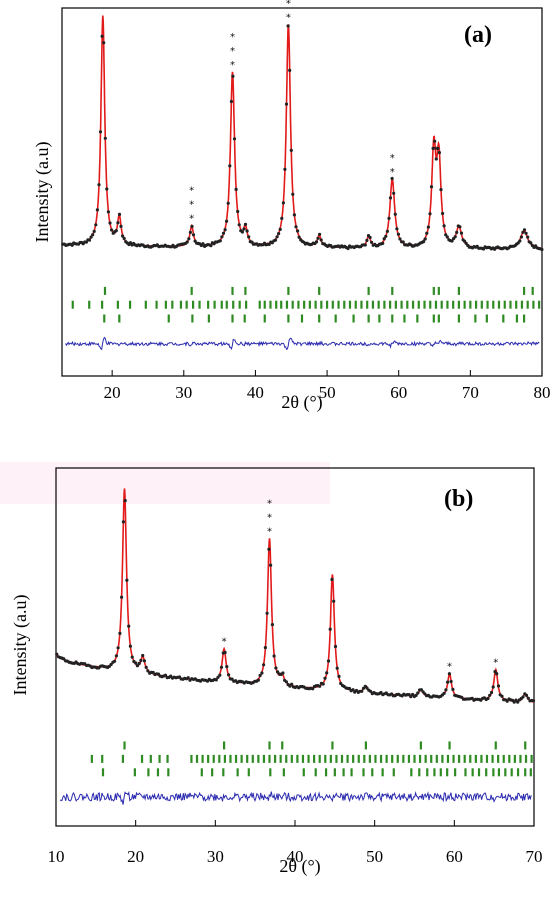 The width and height of the screenshot is (550, 898). What do you see at coordinates (398, 392) in the screenshot?
I see `x-tick-label: 60` at bounding box center [398, 392].